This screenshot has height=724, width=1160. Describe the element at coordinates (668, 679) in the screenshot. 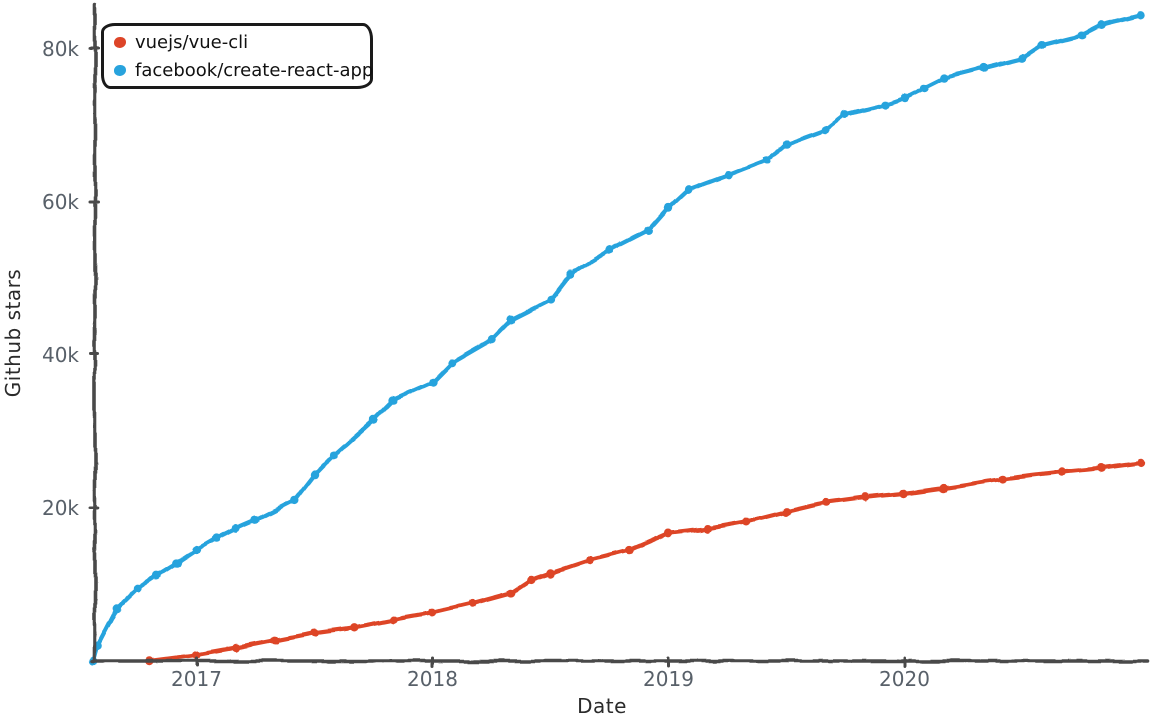

I see `x-tick-label: 2019` at that location.